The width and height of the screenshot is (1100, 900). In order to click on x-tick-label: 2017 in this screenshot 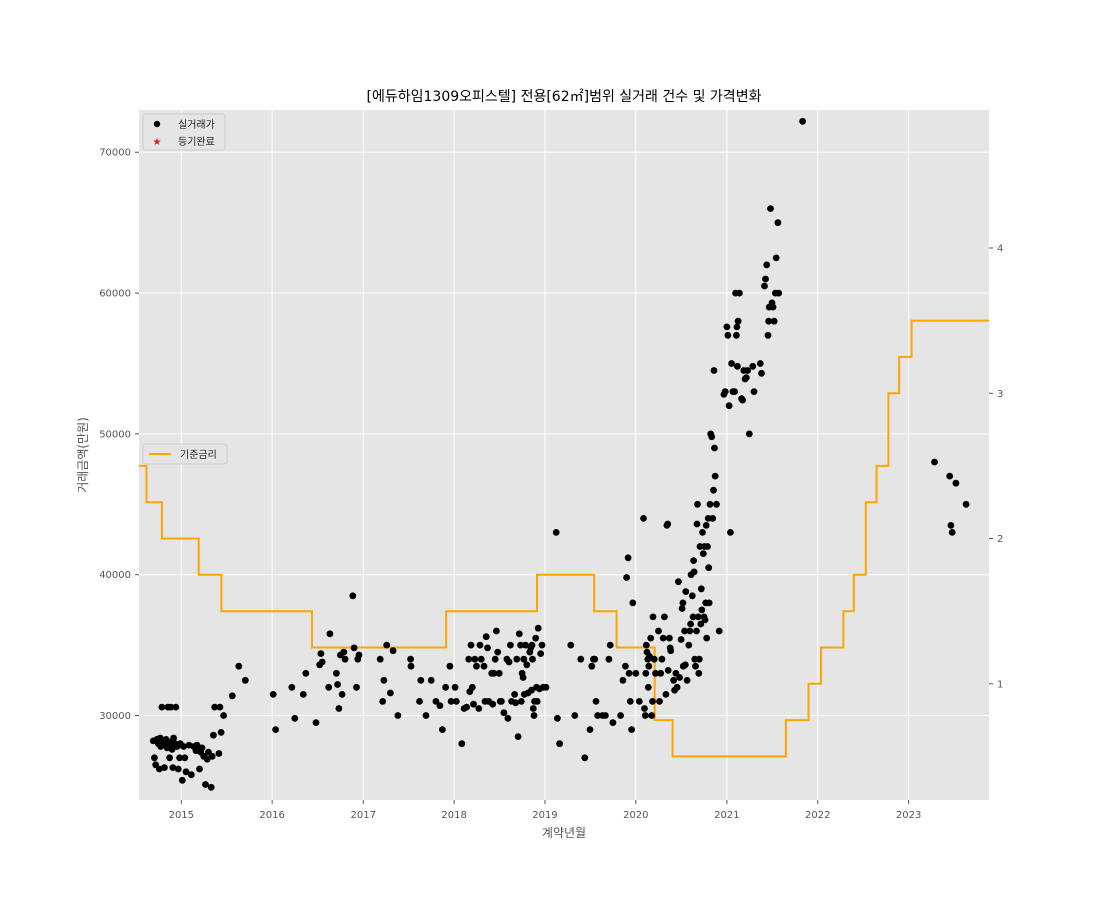, I will do `click(363, 815)`.